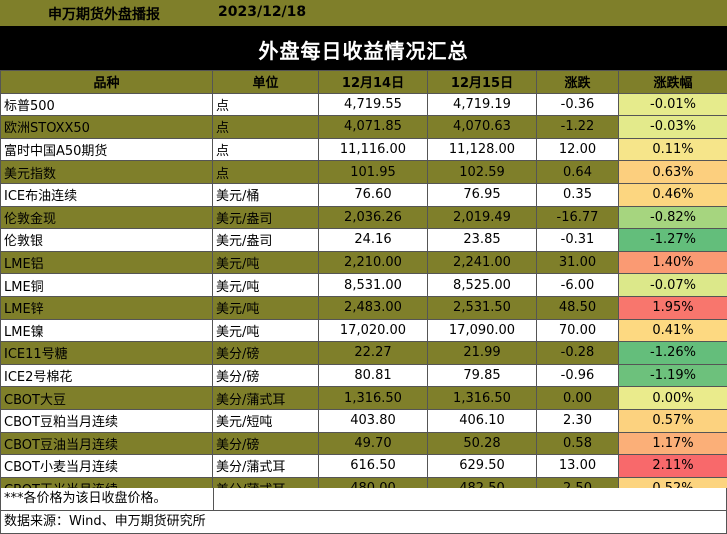  I want to click on table-row: LME锌 美元/吨 2,483.00 2,531.50 48.50 1.95%, so click(363, 307).